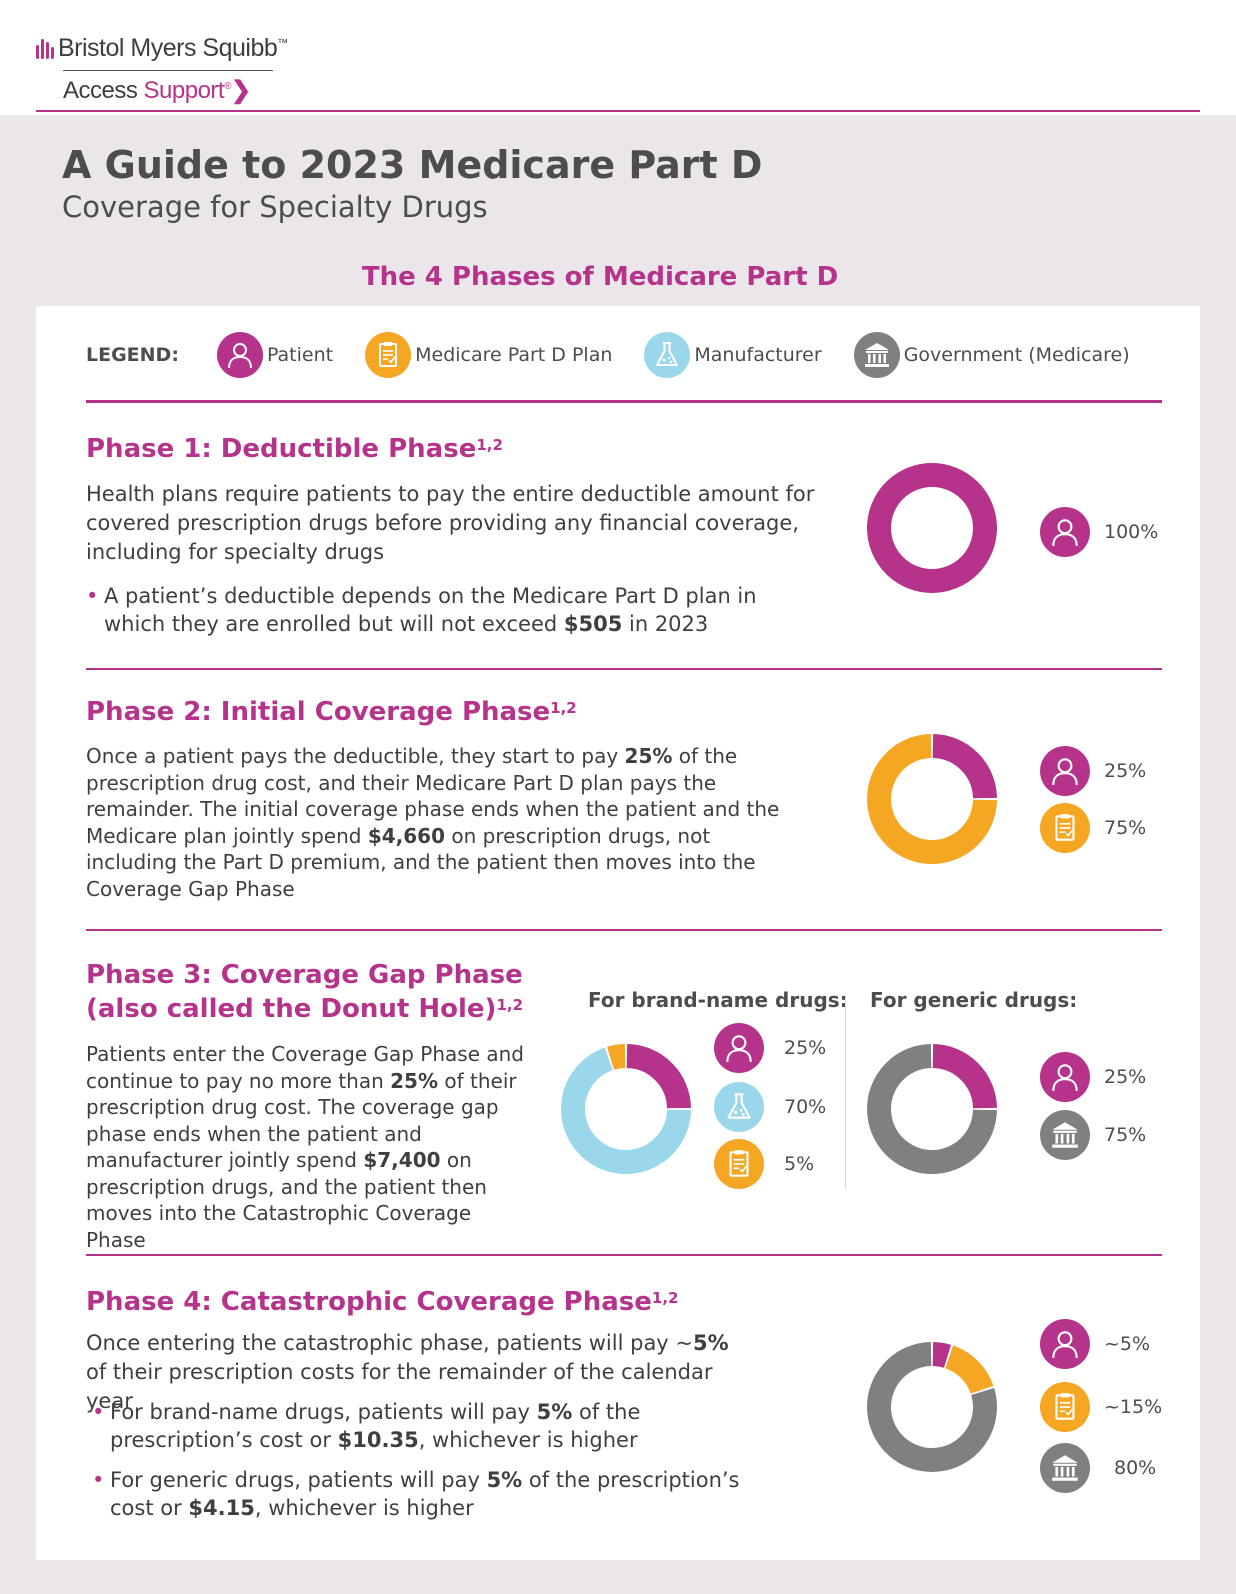 This screenshot has height=1594, width=1236. I want to click on column-divider, so click(845, 1092).